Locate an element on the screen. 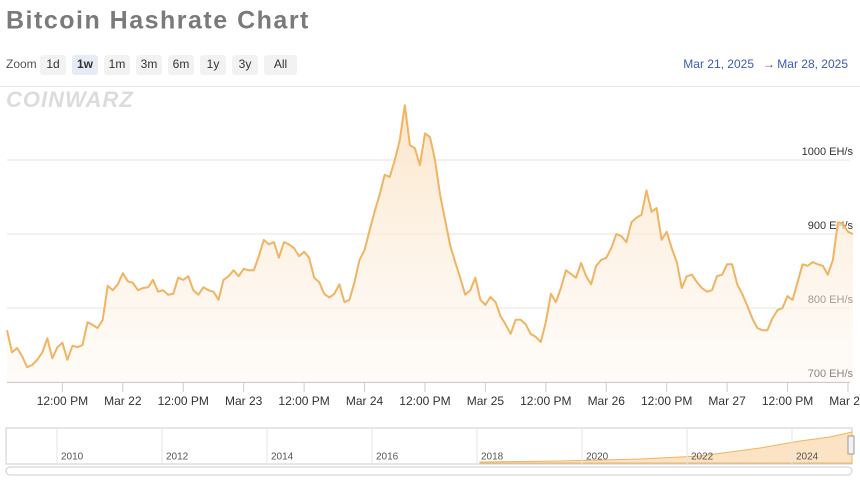 This screenshot has height=481, width=860. zoom-button-label: 1w is located at coordinates (85, 64).